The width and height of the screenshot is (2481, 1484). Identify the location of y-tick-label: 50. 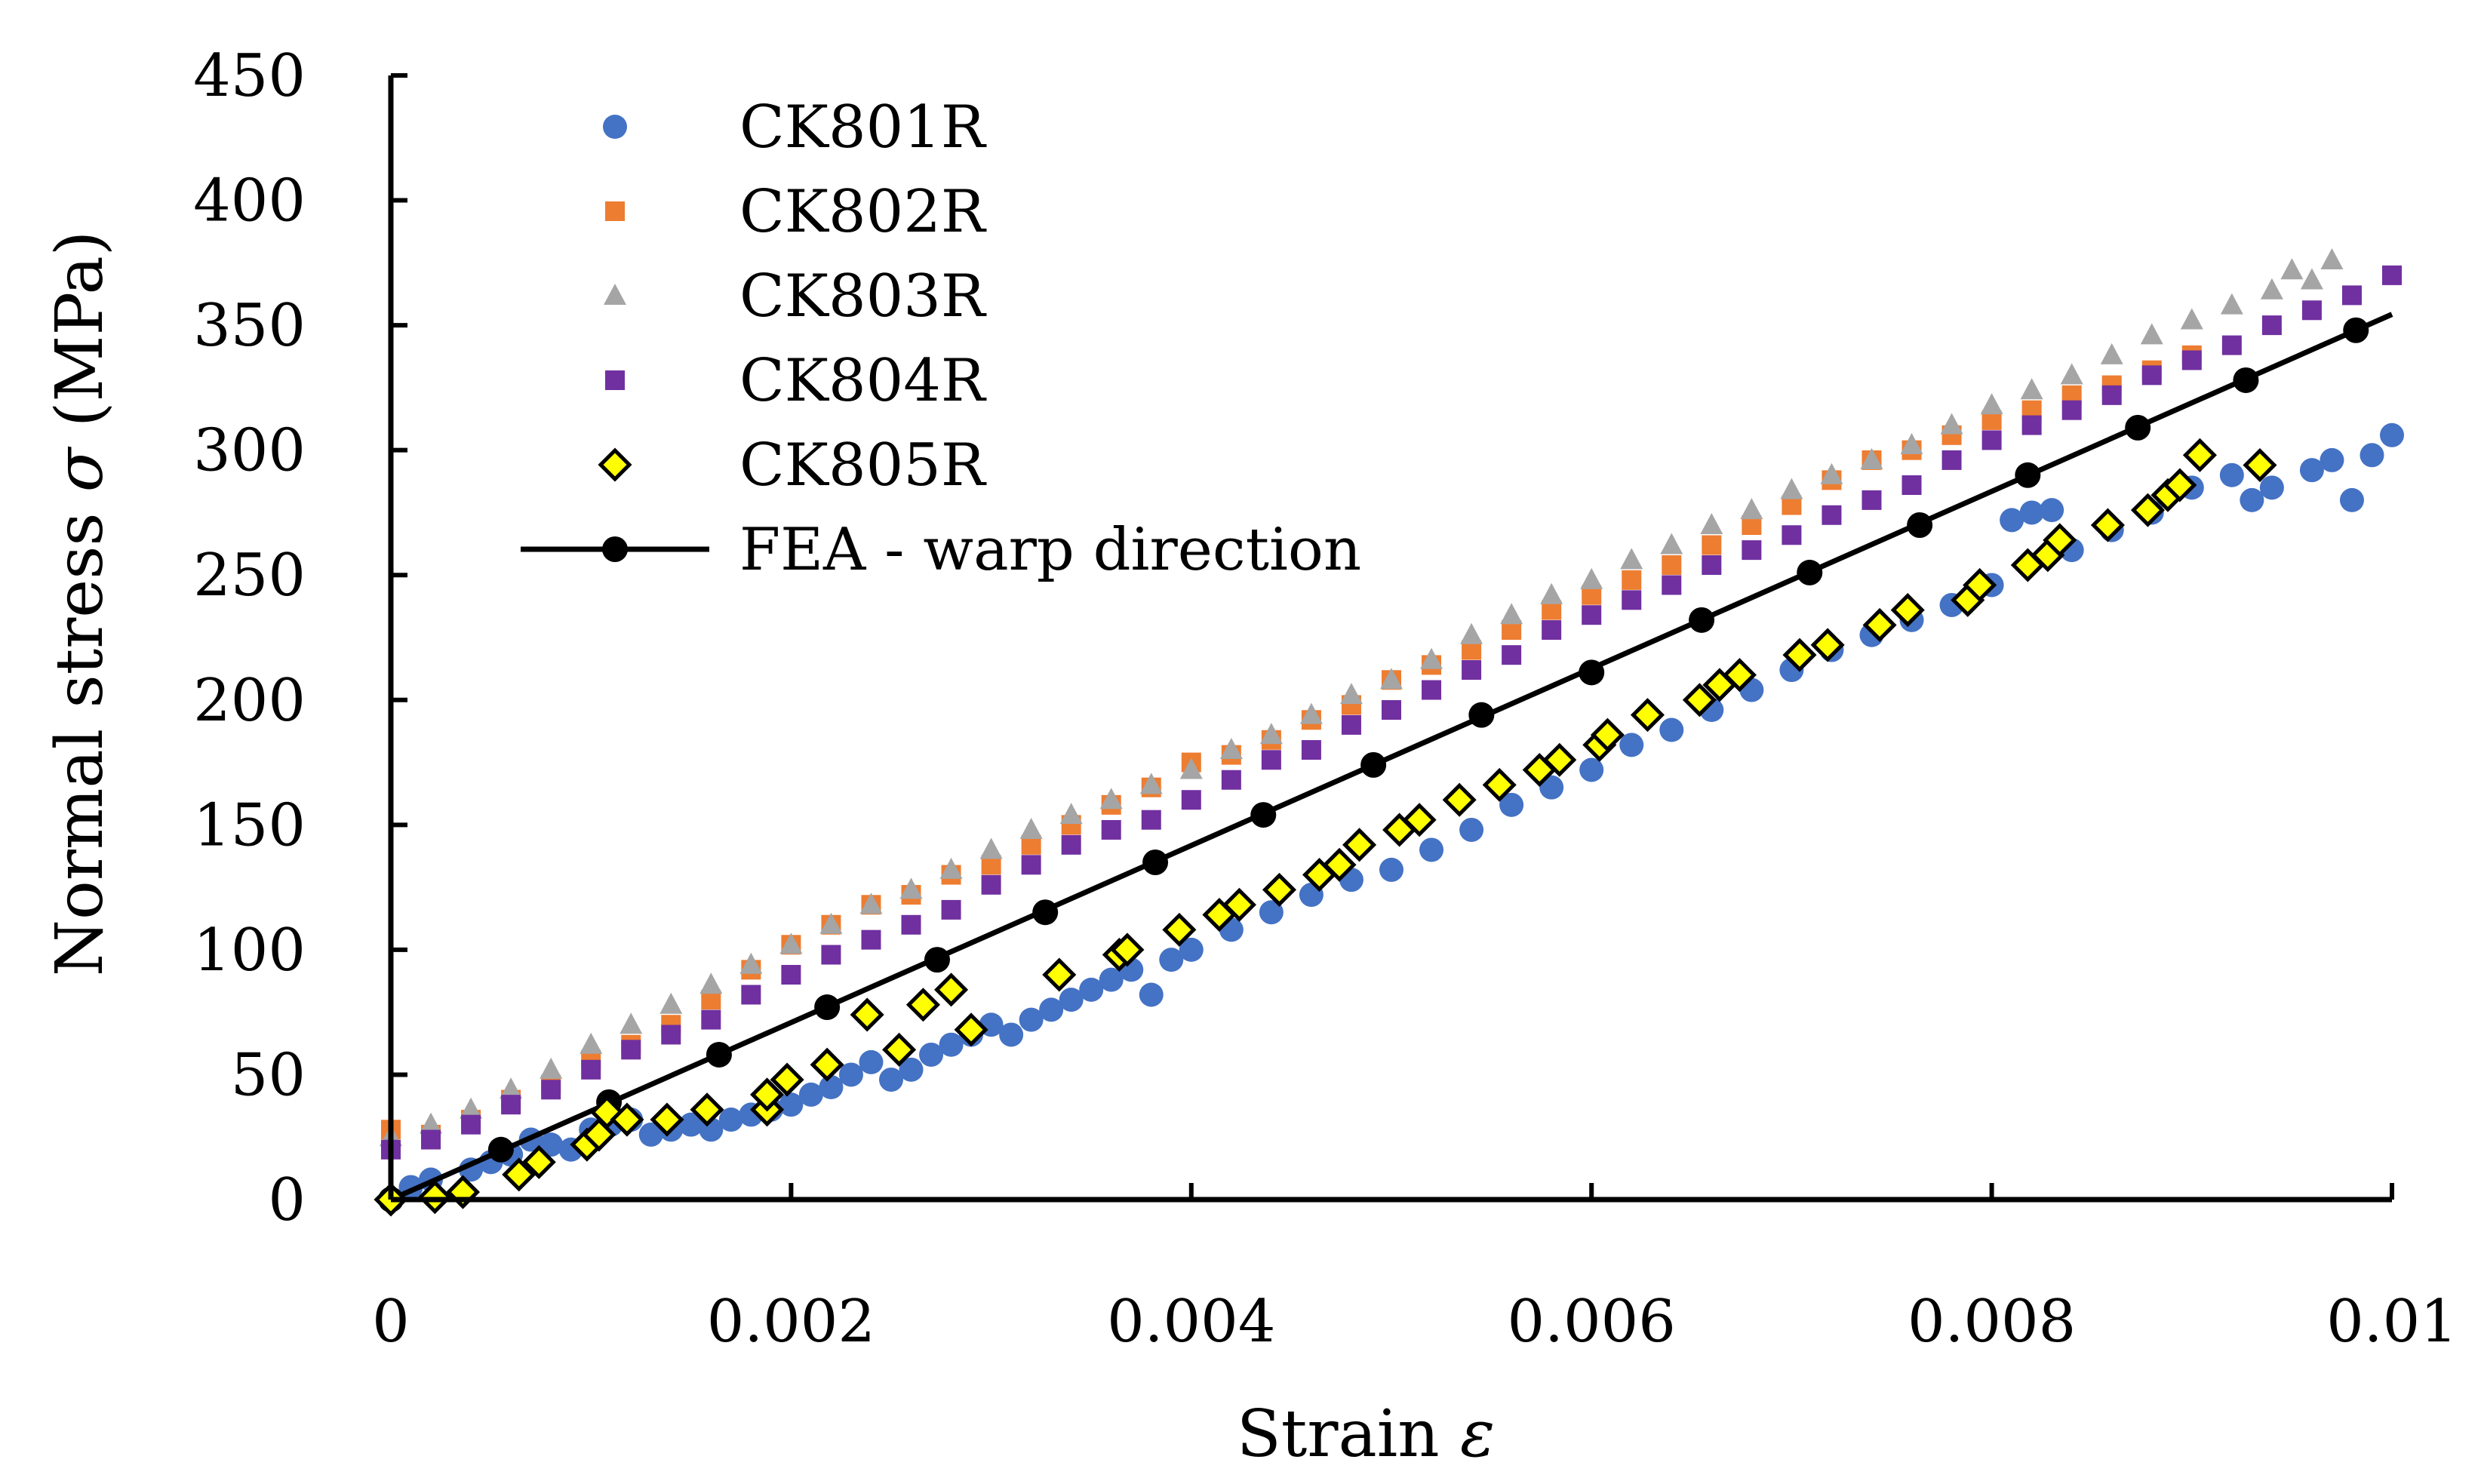
(268, 1075).